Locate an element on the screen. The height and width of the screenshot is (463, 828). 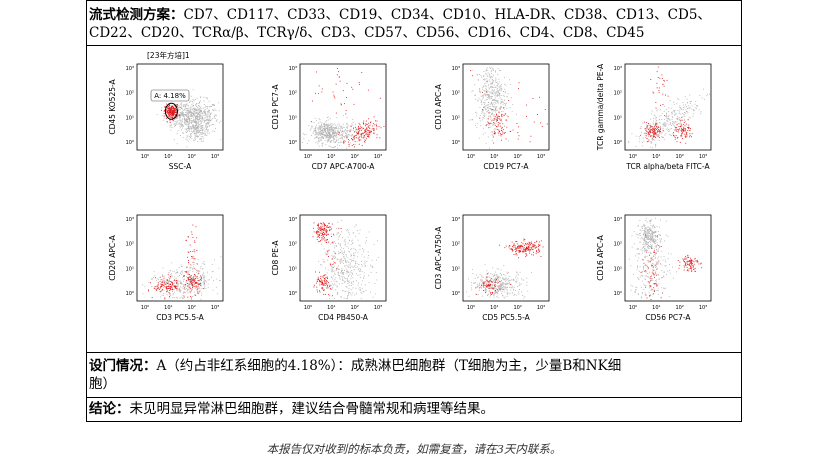
y-axis-label: CD8 PE-A is located at coordinates (275, 258).